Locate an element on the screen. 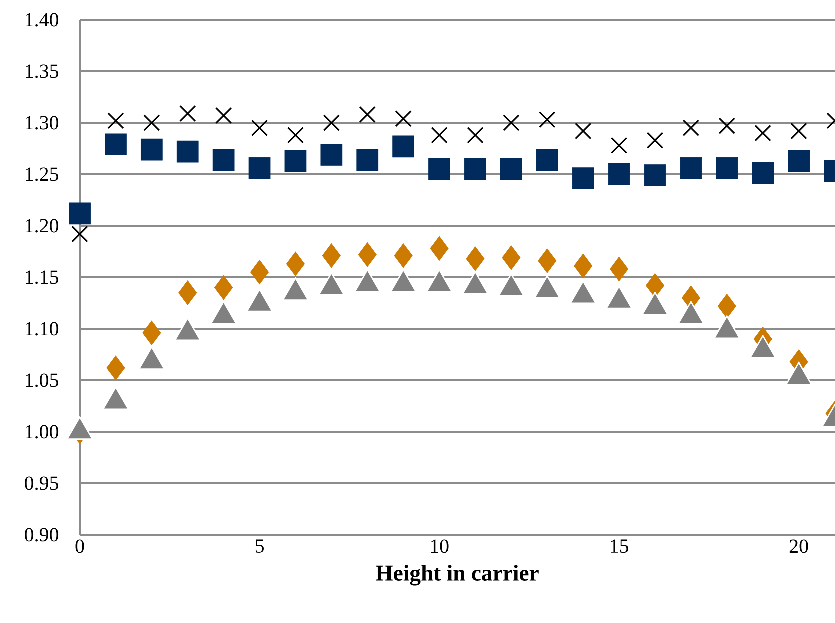 The height and width of the screenshot is (623, 835). y-tick-label: 1.05 is located at coordinates (42, 381).